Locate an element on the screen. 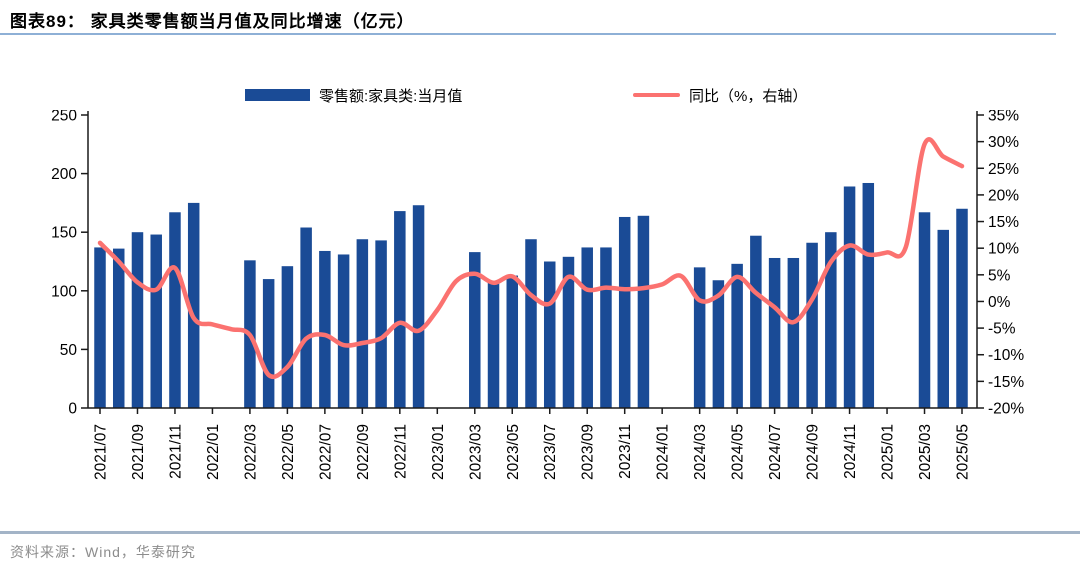  x-tick-label: 2025/05 is located at coordinates (963, 452).